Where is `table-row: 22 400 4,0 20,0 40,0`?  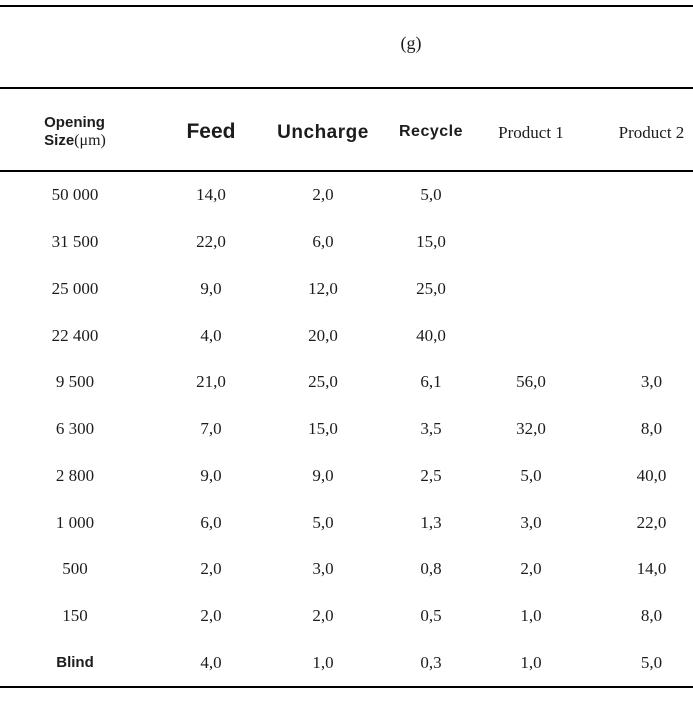 table-row: 22 400 4,0 20,0 40,0 is located at coordinates (346, 335).